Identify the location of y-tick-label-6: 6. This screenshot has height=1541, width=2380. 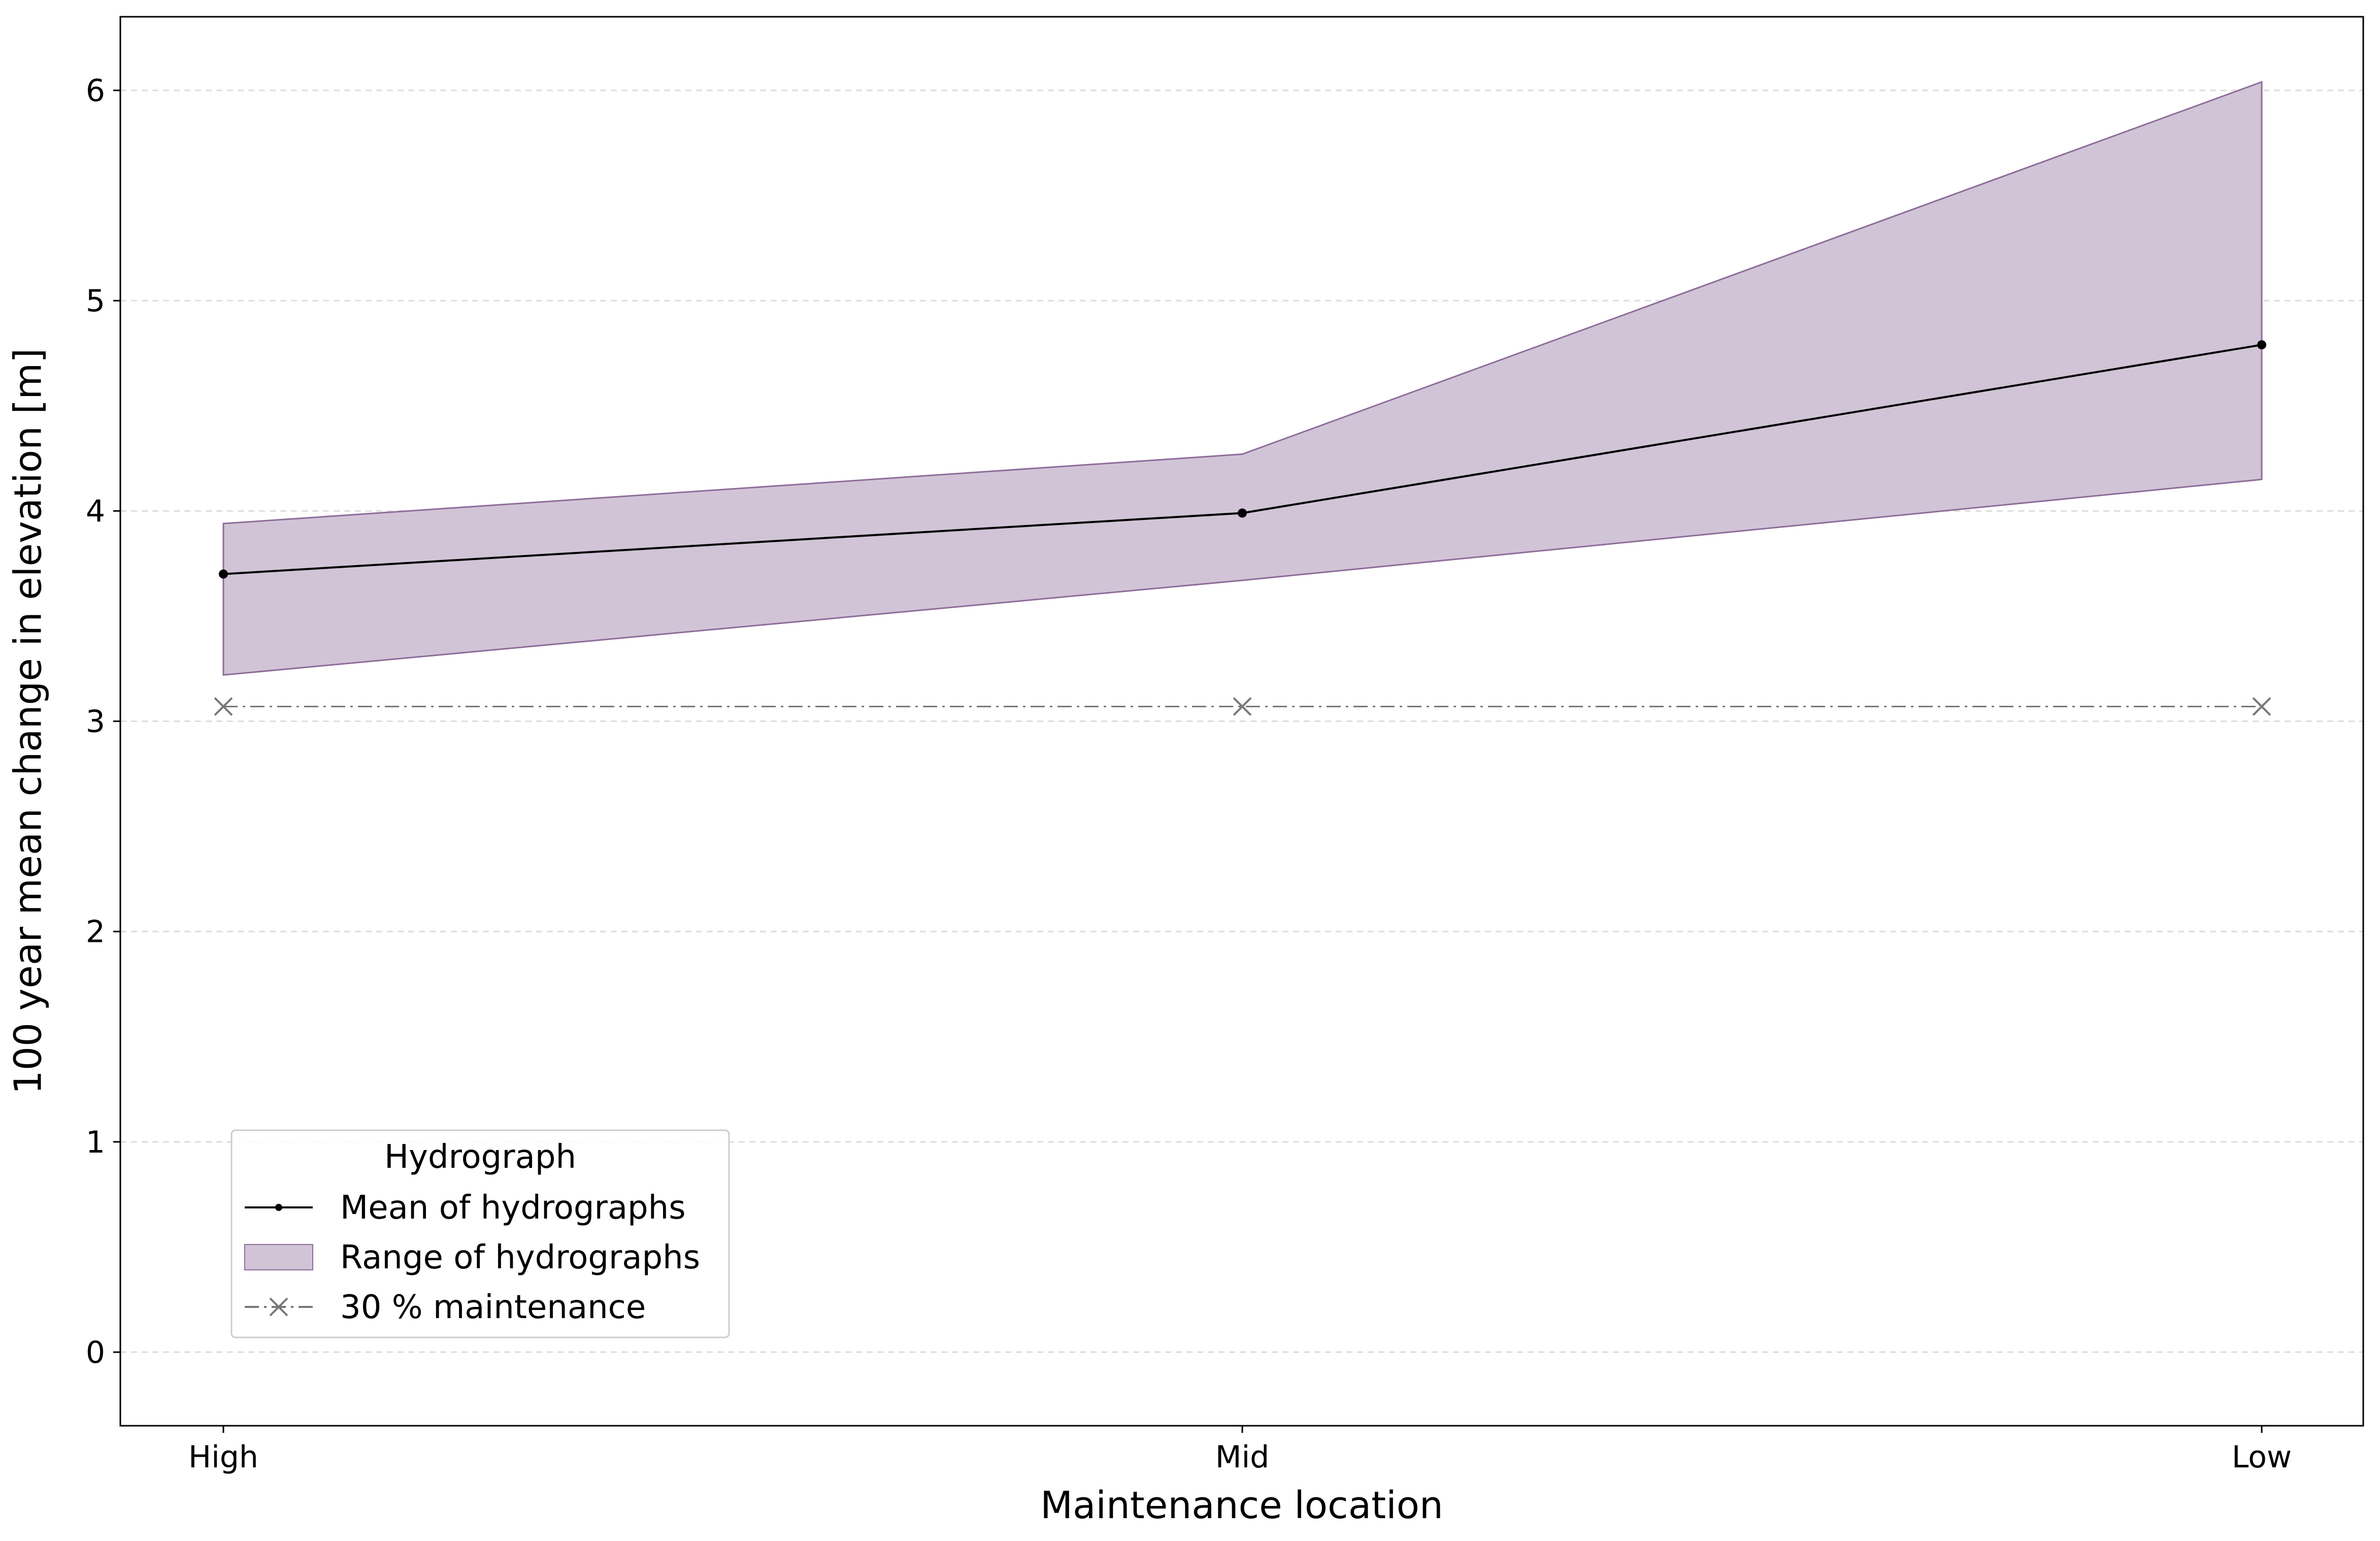
(95, 91).